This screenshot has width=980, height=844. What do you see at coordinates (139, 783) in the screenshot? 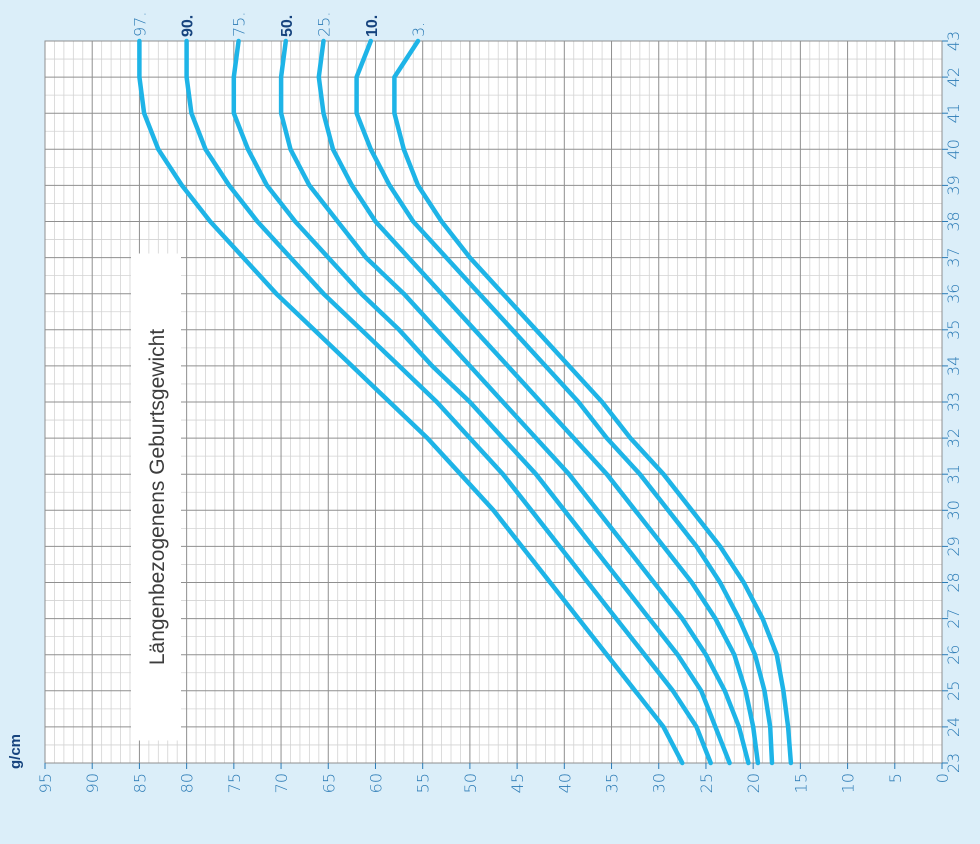
I see `value-tick-label: 85` at bounding box center [139, 783].